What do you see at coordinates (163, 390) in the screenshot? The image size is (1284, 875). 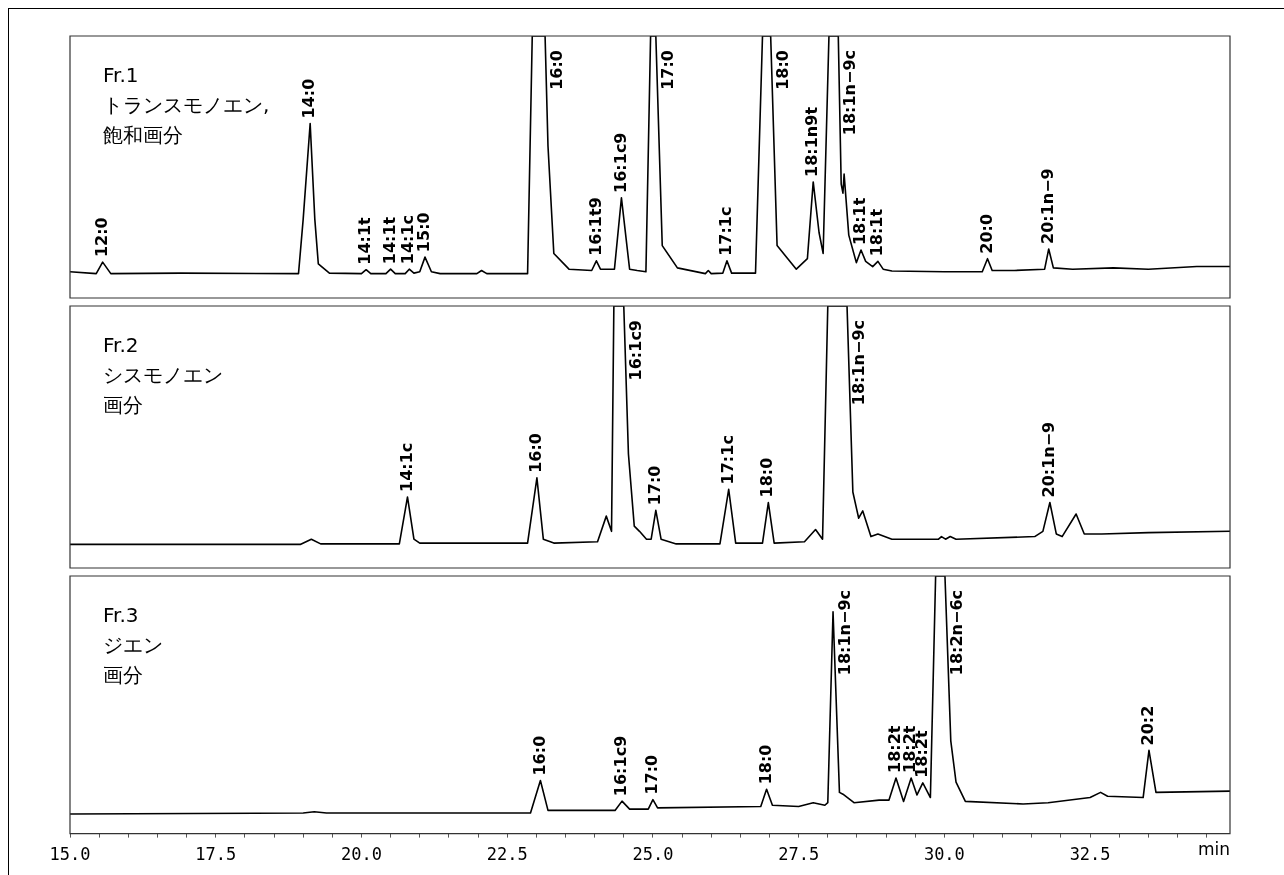 I see `text: シスモノエン画分` at bounding box center [163, 390].